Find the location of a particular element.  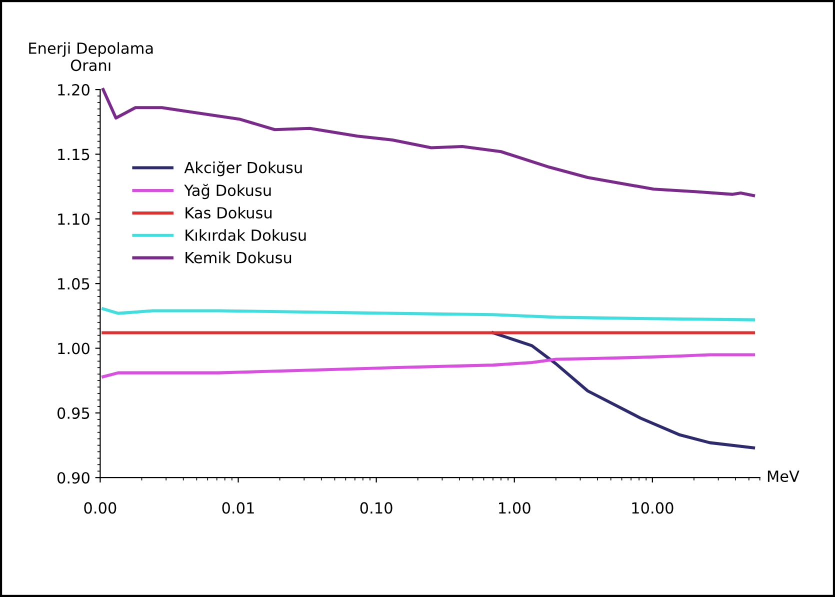

x-tick-label: 0.10 is located at coordinates (376, 508).